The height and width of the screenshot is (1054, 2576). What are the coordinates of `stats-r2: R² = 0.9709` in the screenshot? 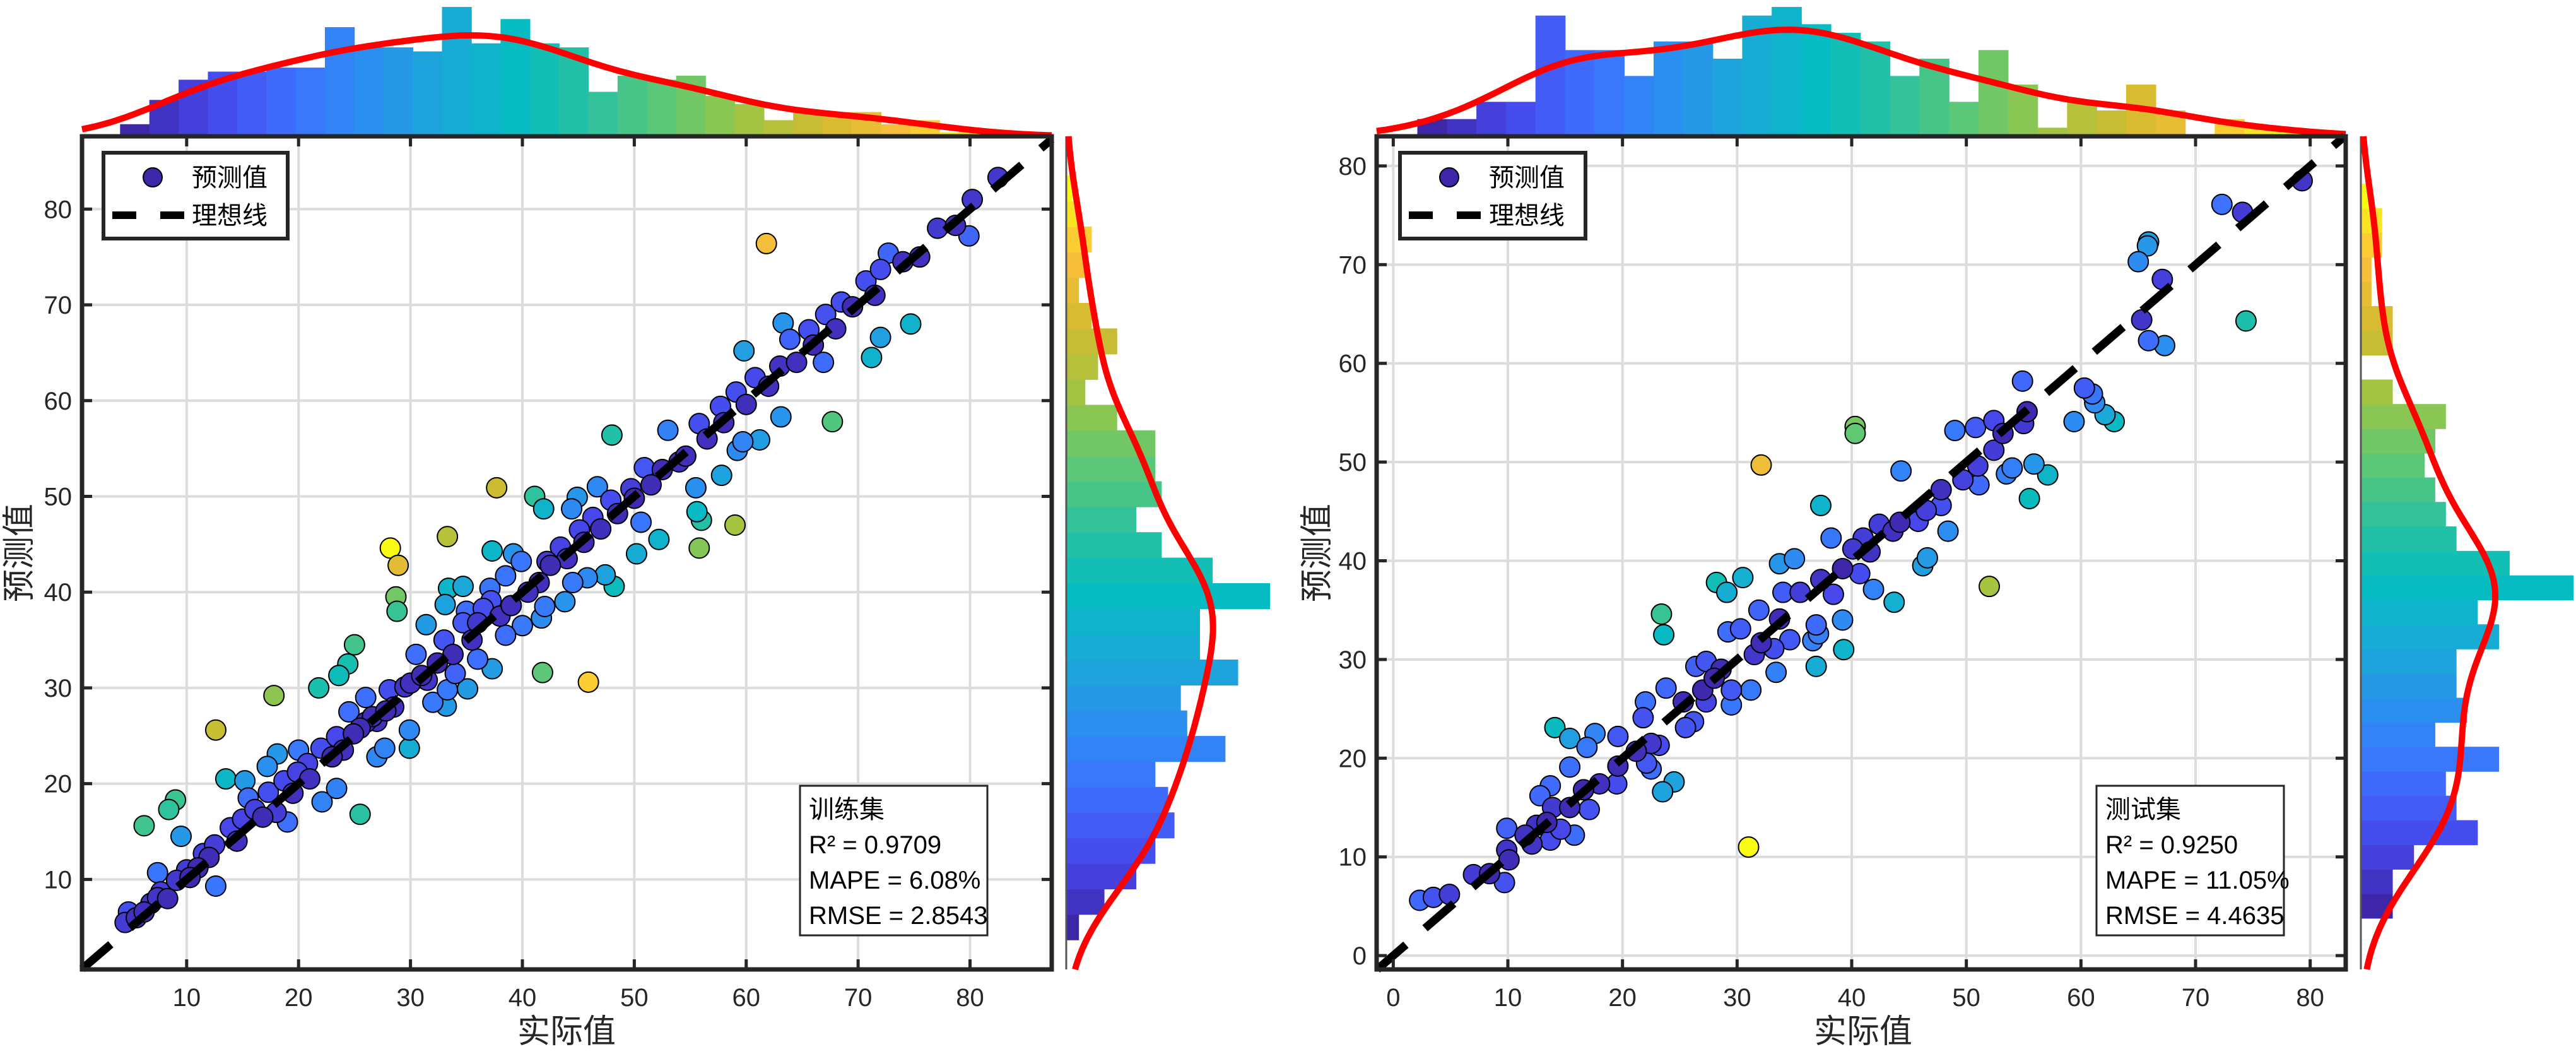 It's located at (875, 845).